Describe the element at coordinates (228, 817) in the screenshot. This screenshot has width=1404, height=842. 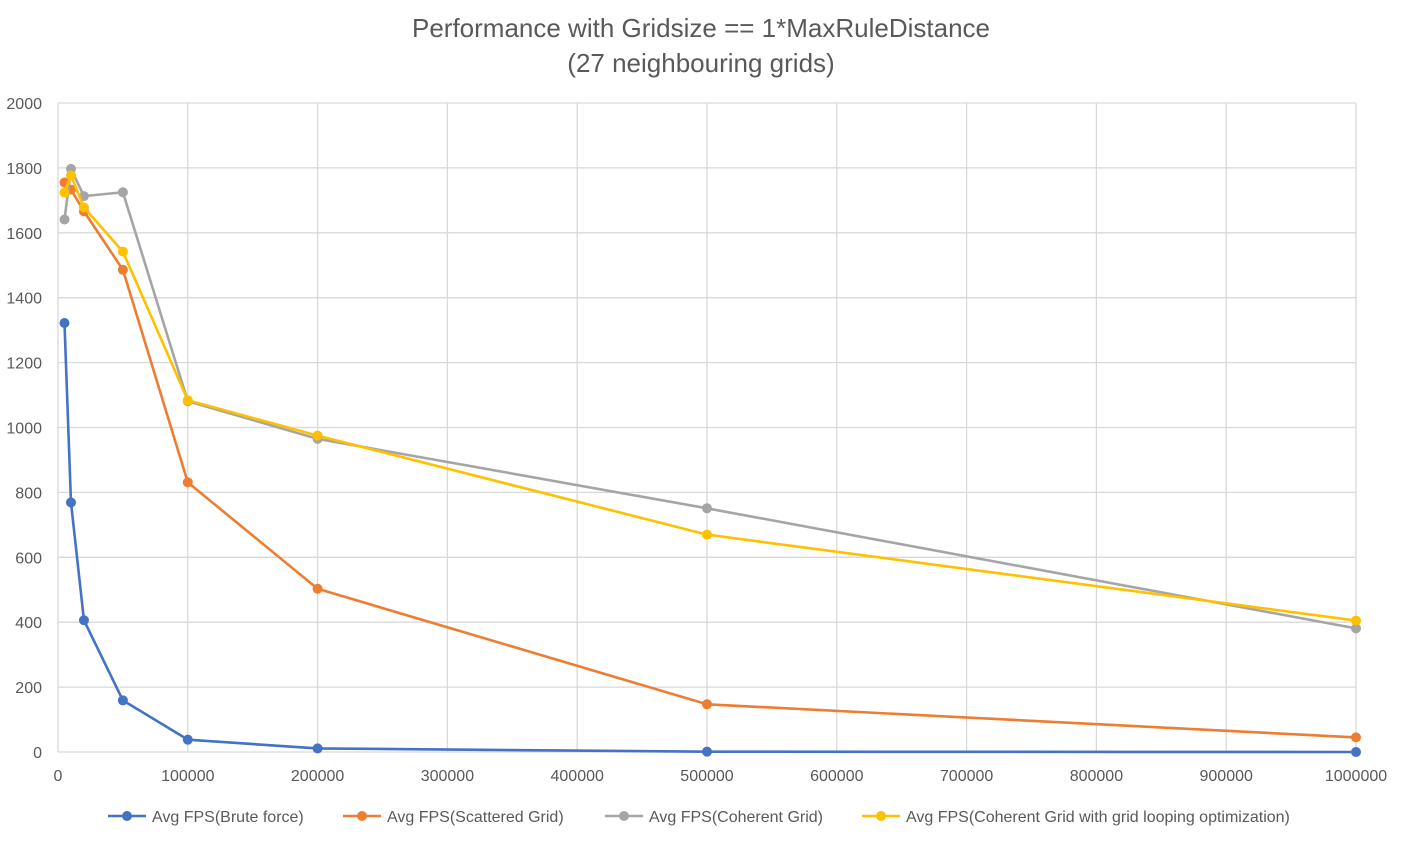
I see `legend-label: Avg FPS(Brute force)` at that location.